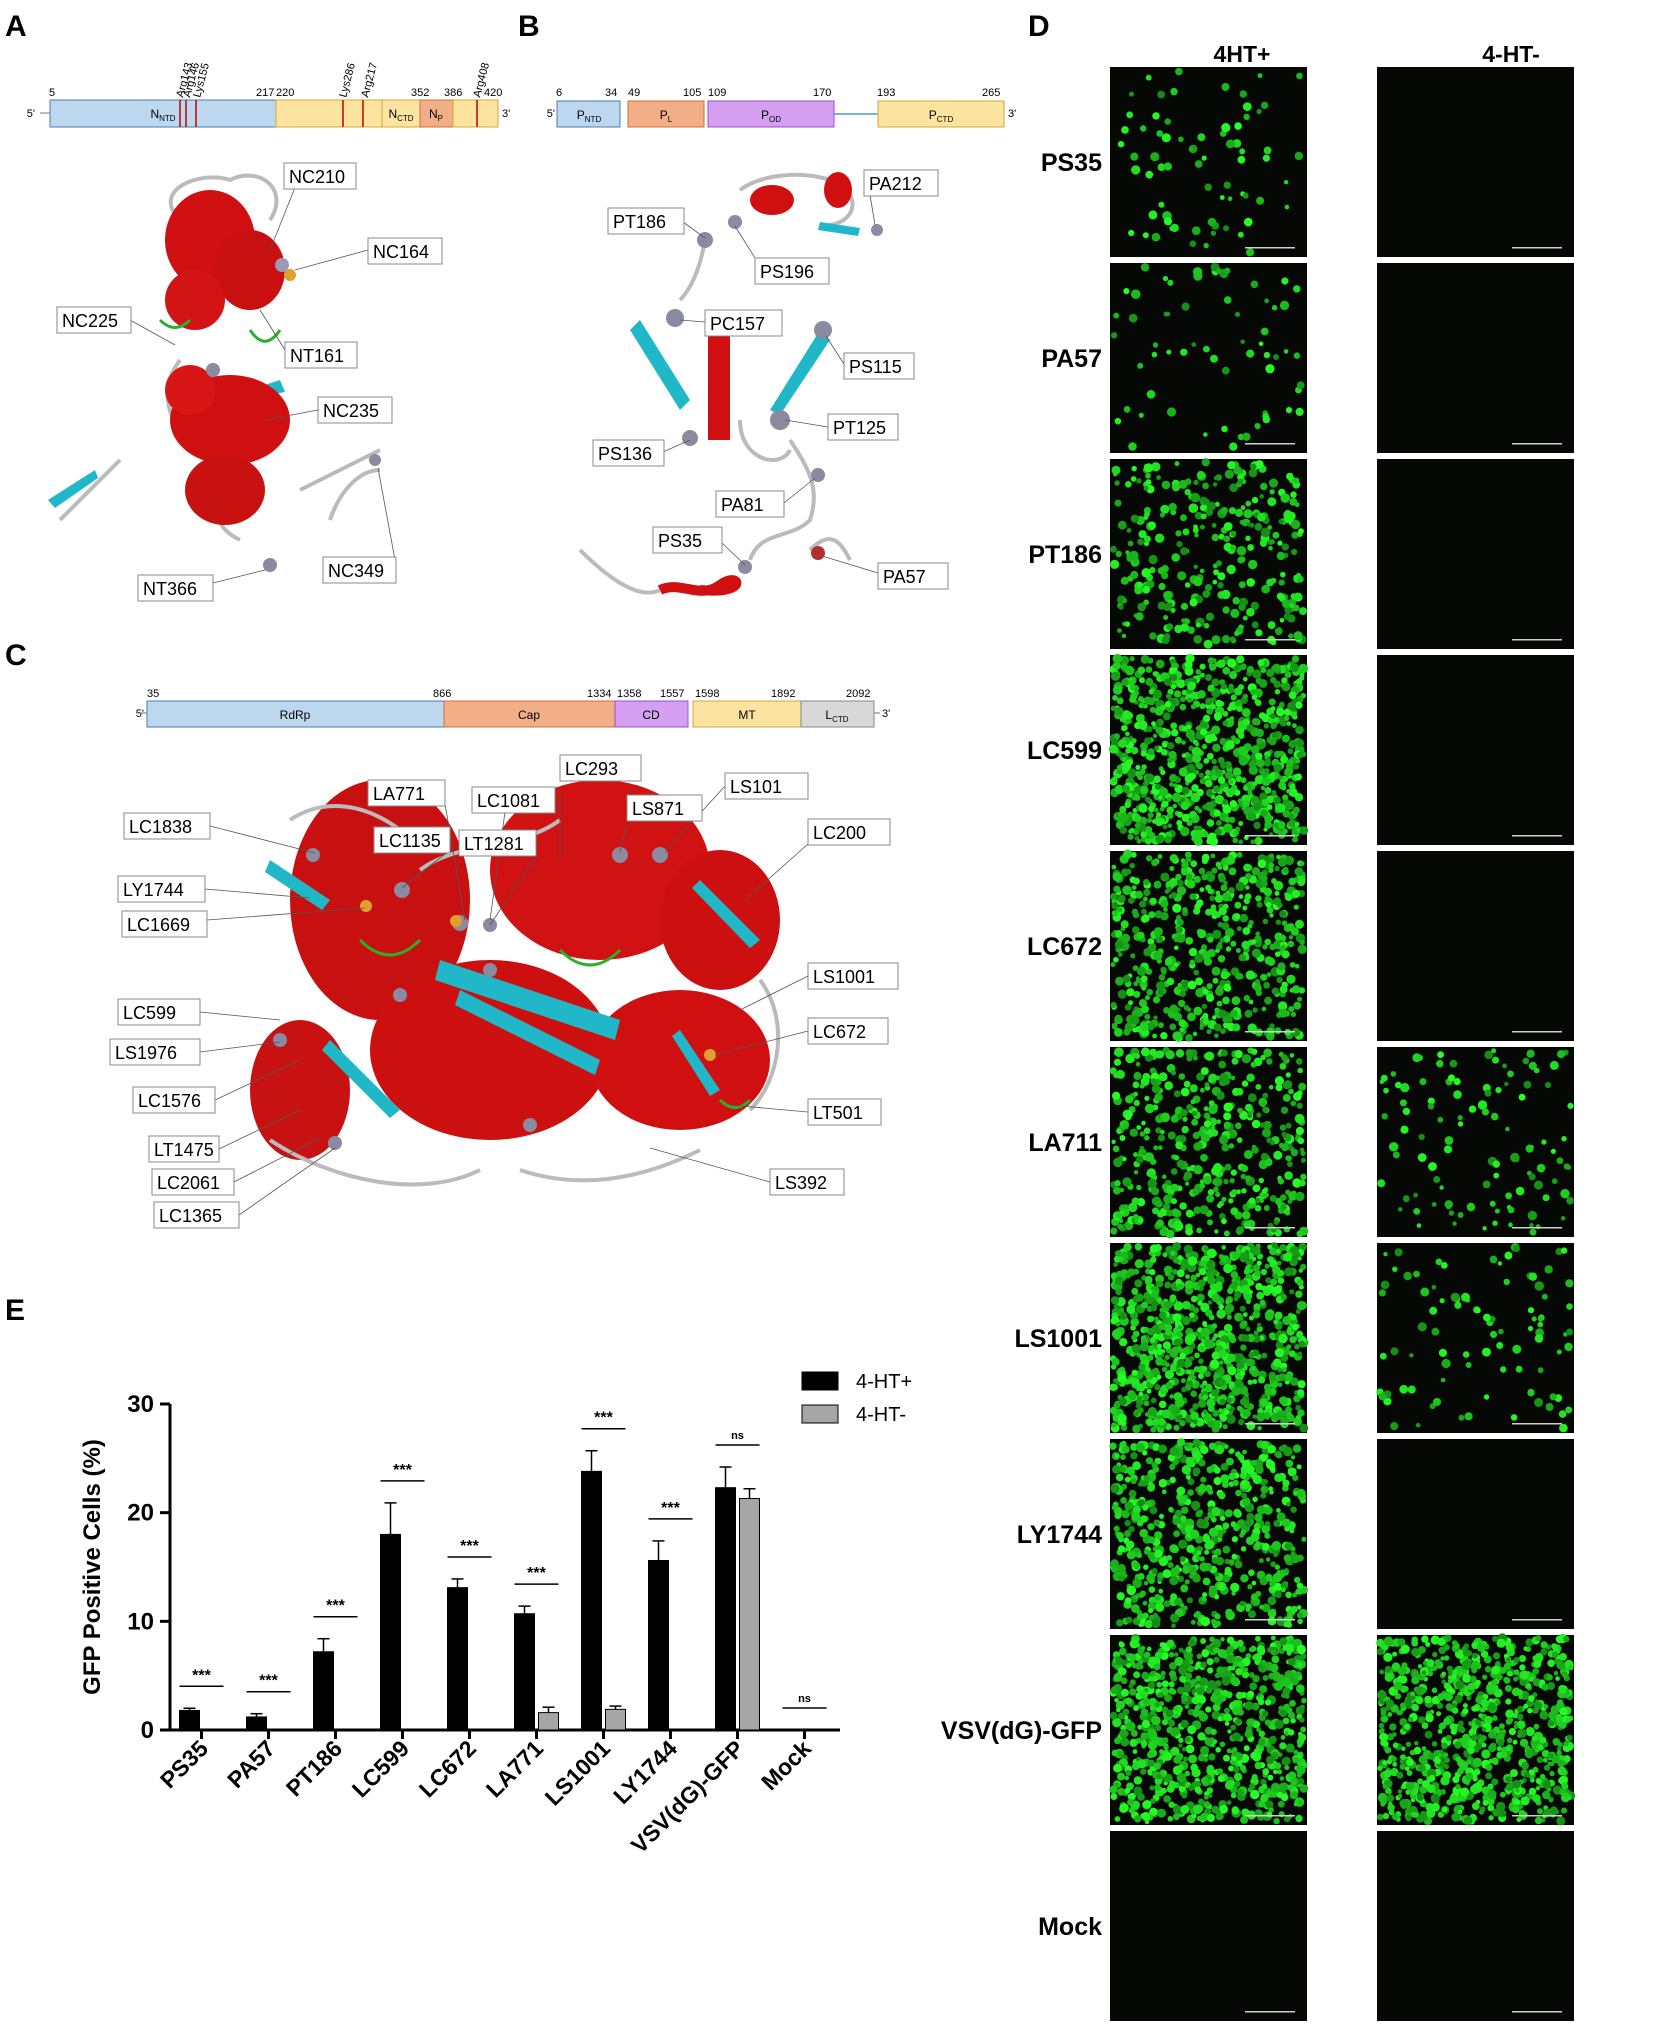 This screenshot has width=1654, height=2042. I want to click on domain-label: CD, so click(651, 715).